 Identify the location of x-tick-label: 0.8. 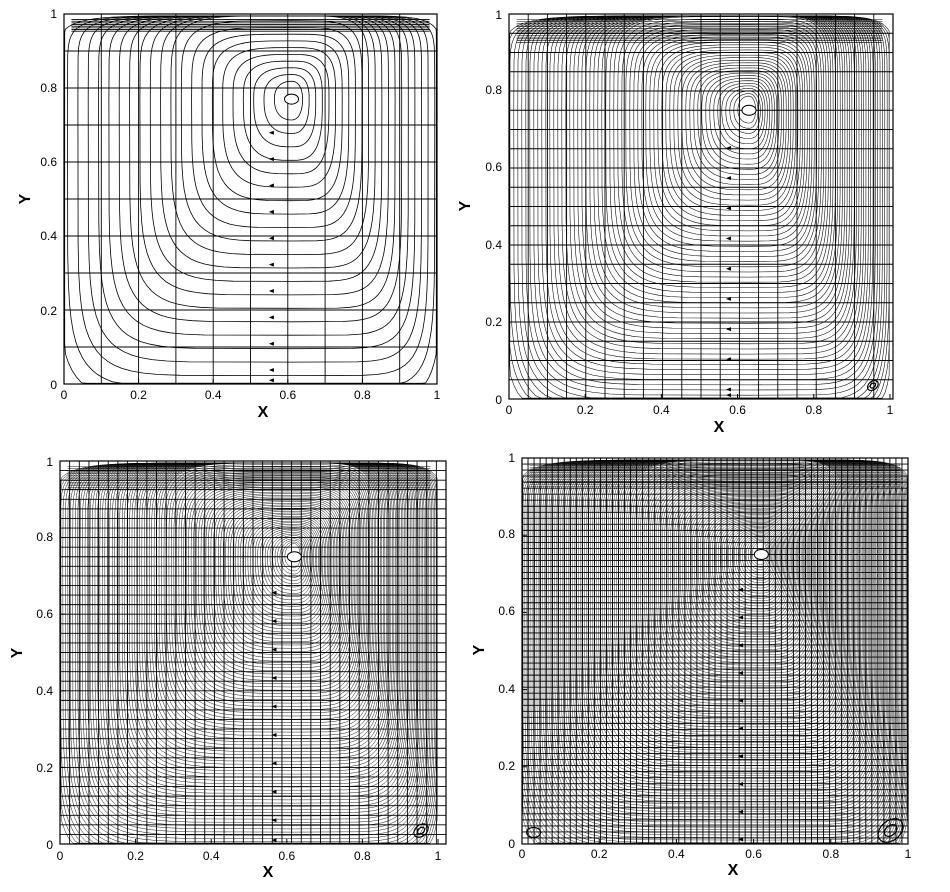
(830, 854).